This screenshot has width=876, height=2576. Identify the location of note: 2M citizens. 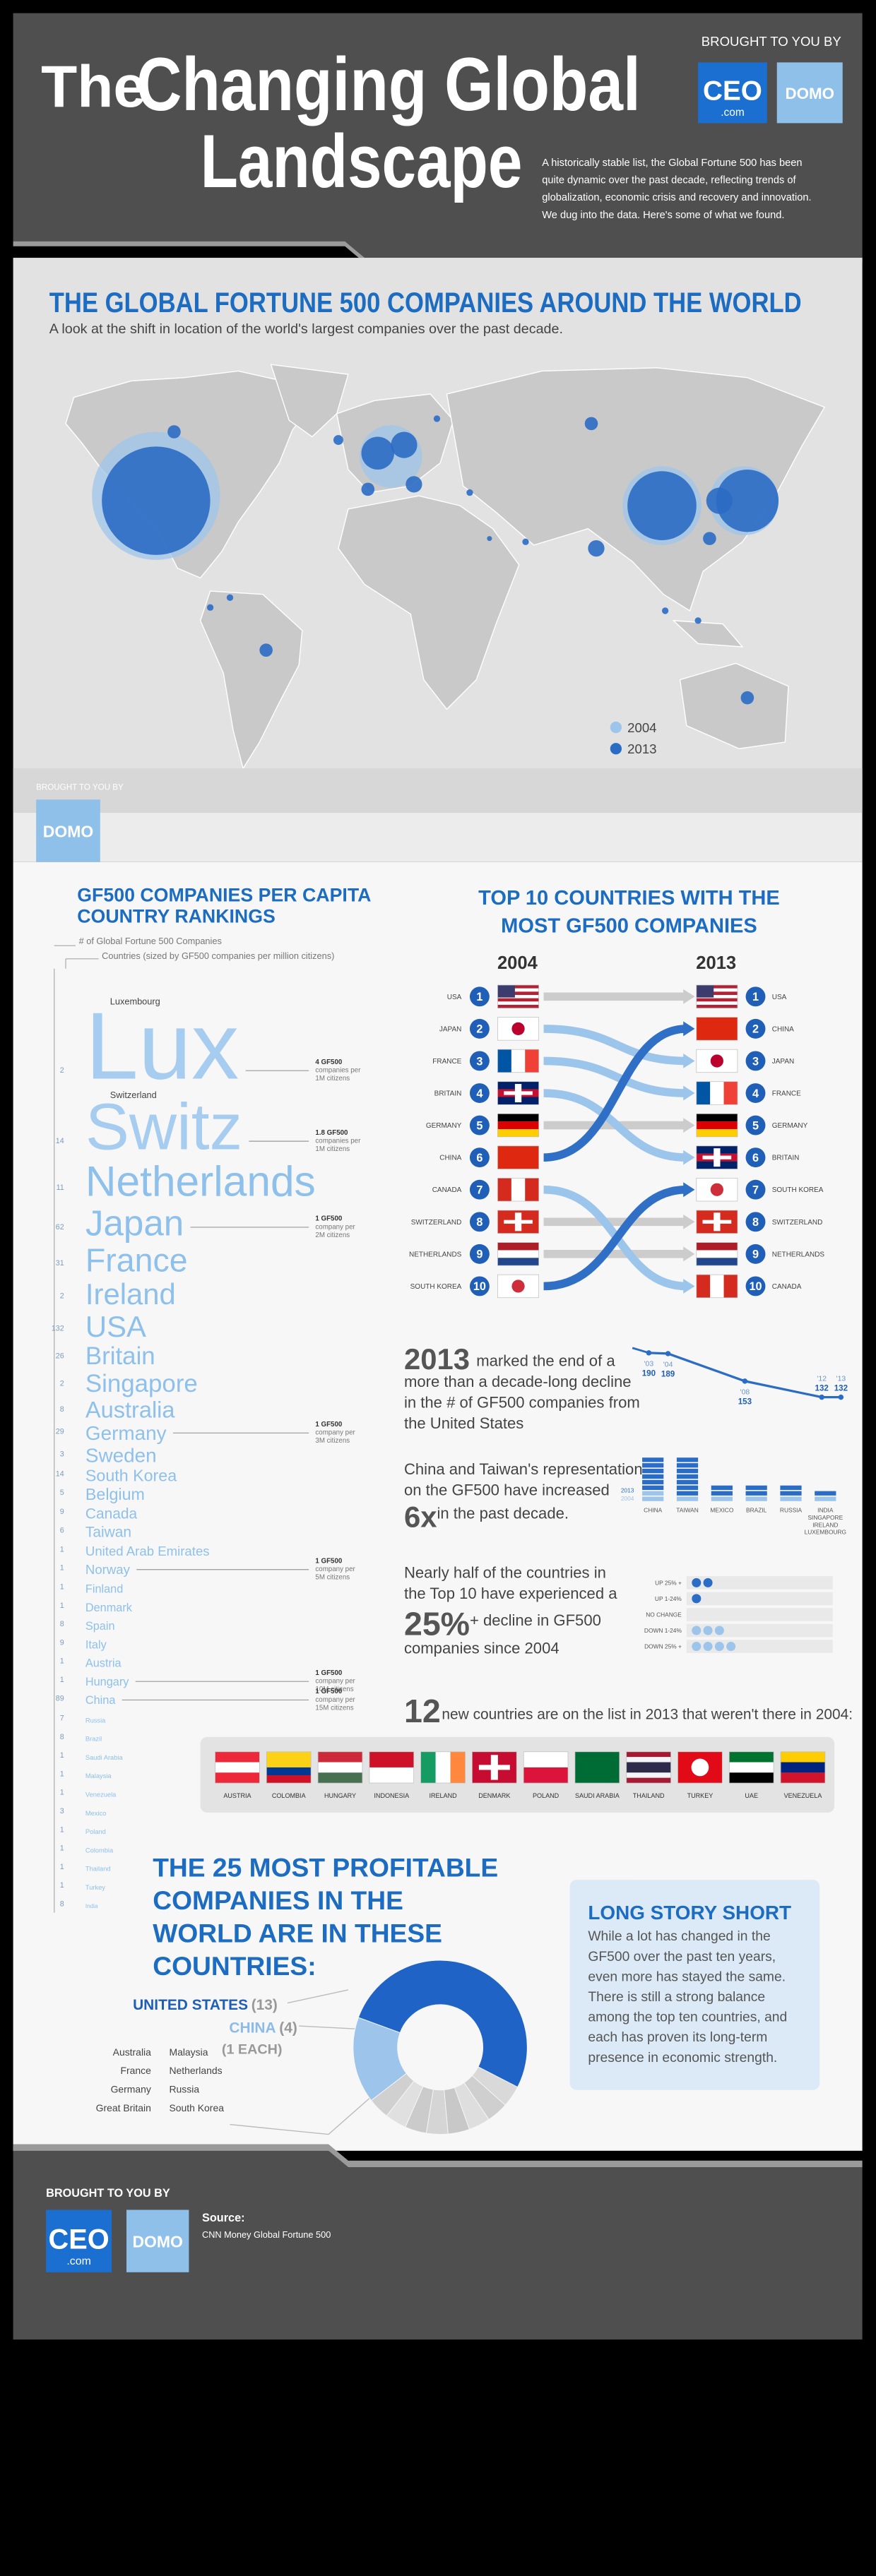
(332, 1235).